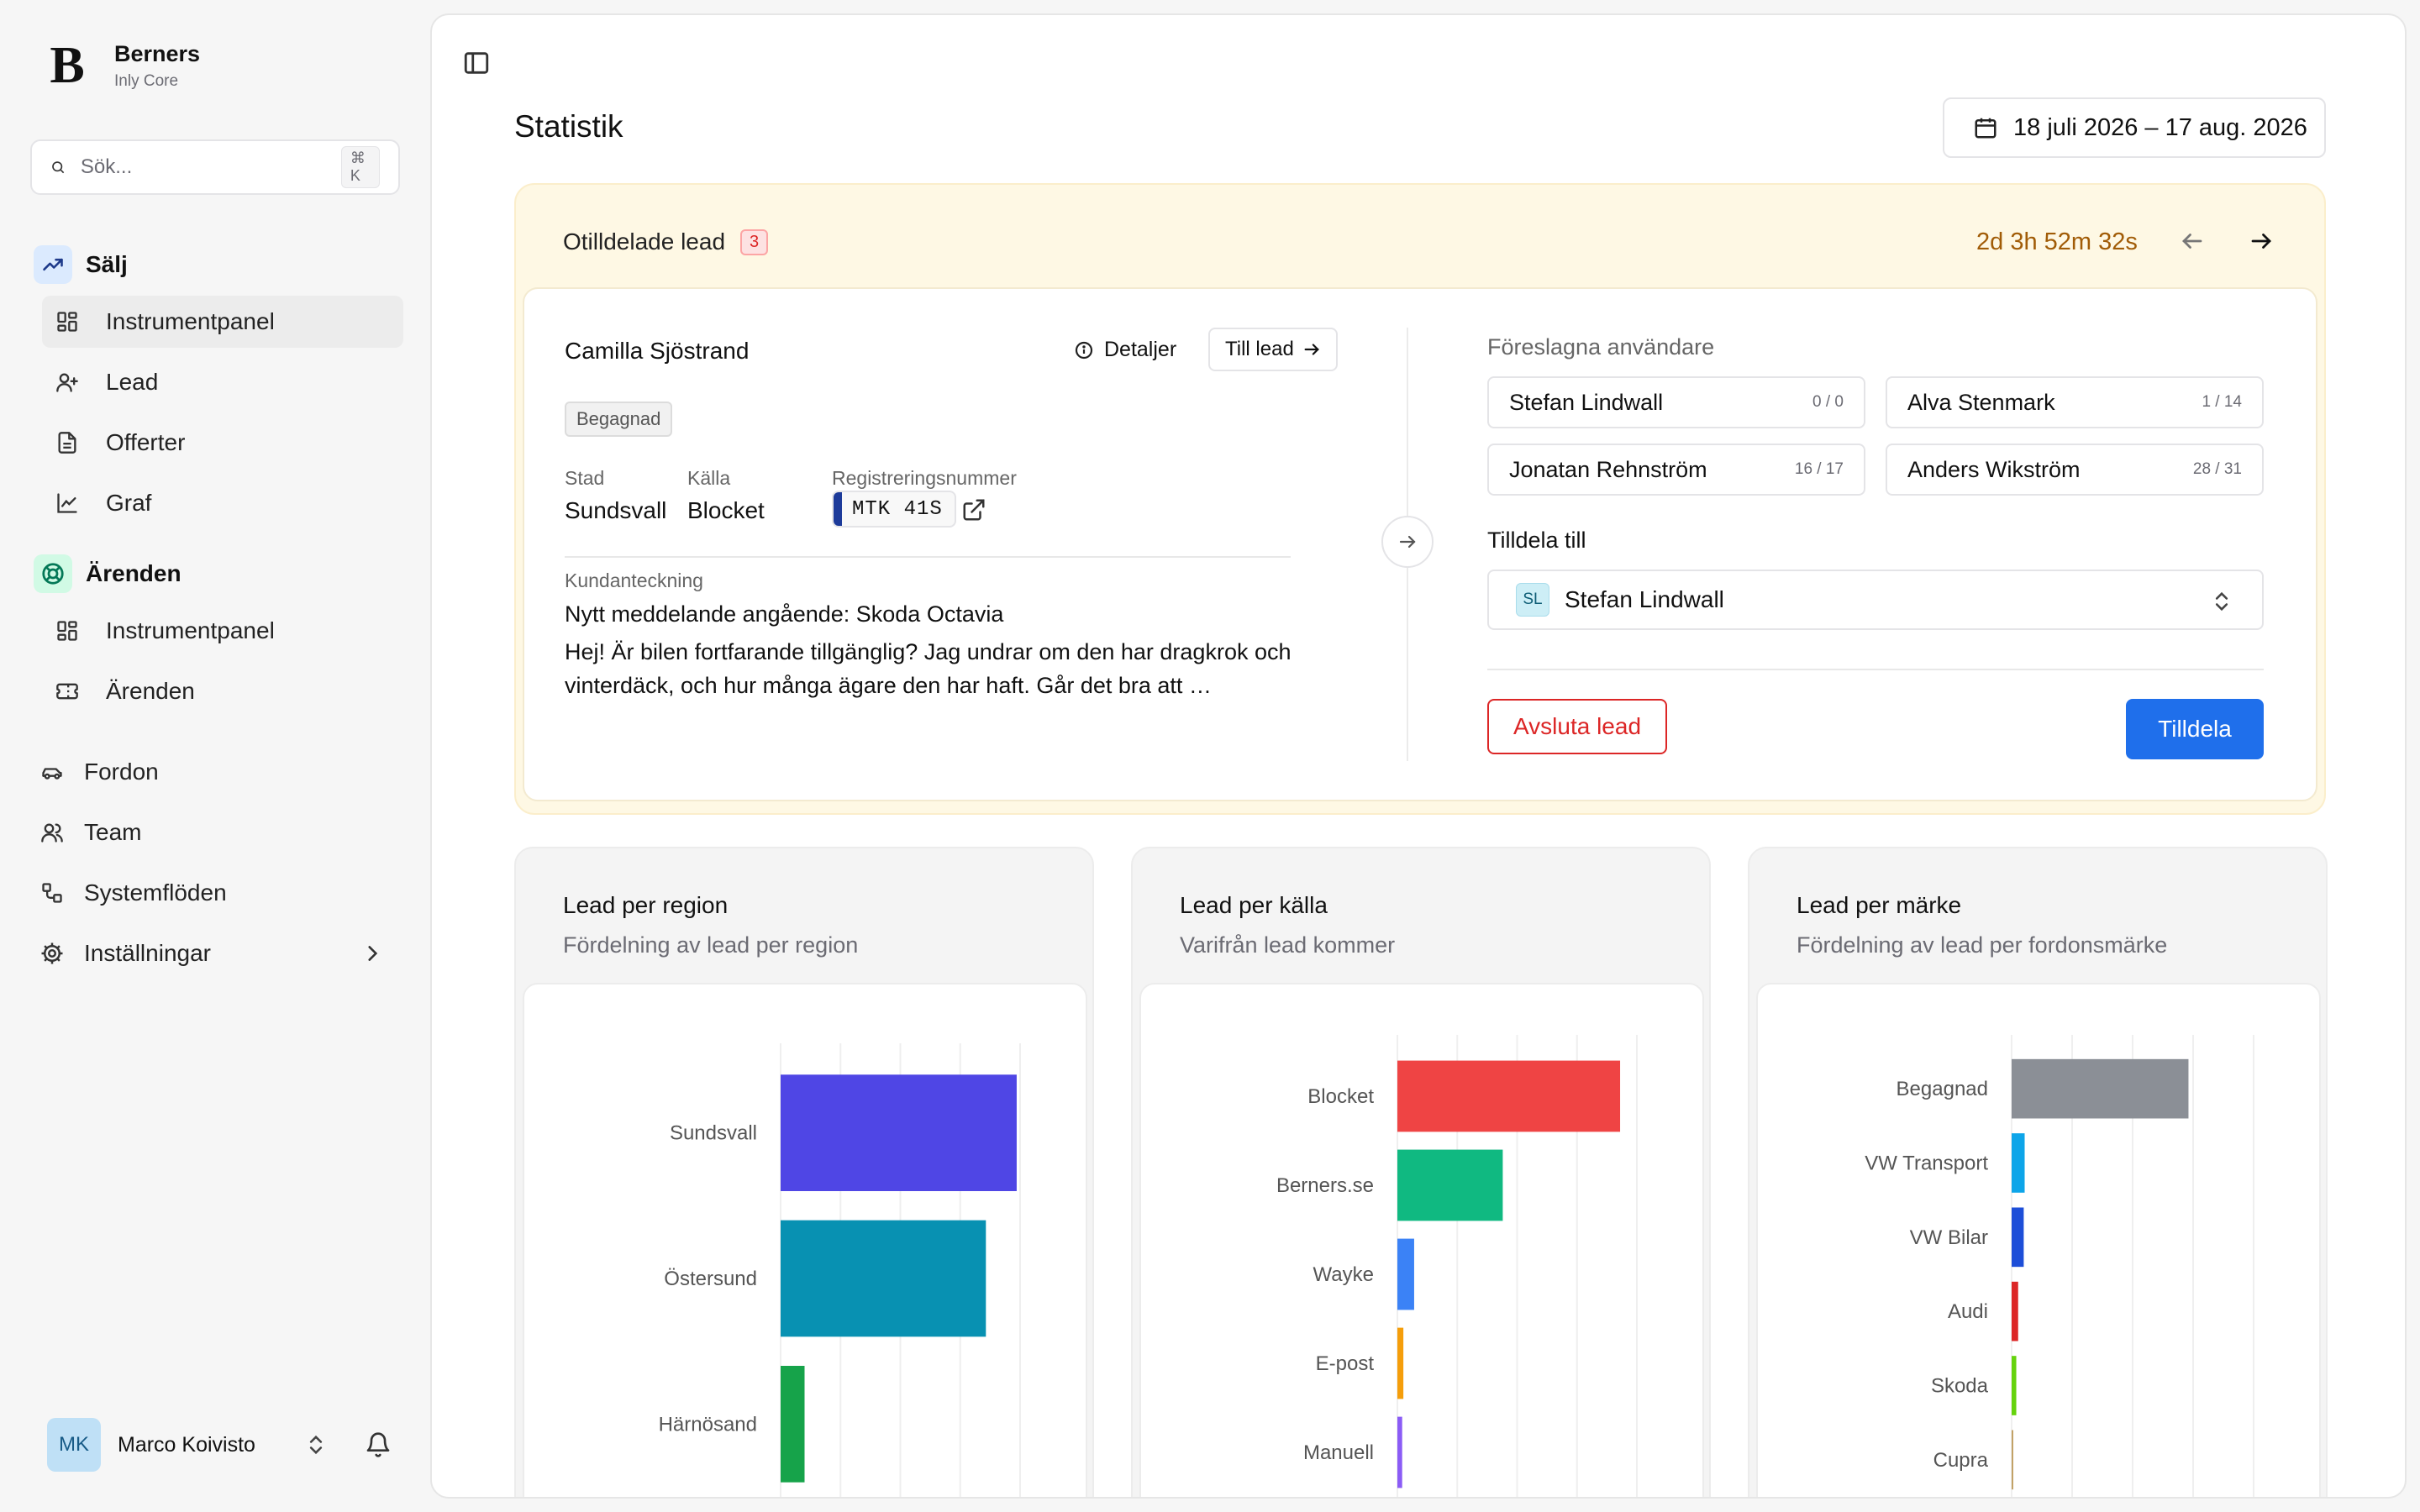  I want to click on sidebar-item-label: Systemflöden, so click(155, 892).